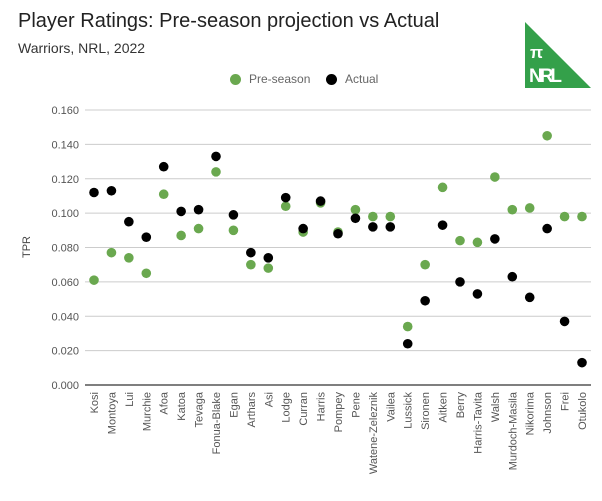 The height and width of the screenshot is (501, 602). What do you see at coordinates (390, 216) in the screenshot?
I see `point-pre-season-vailea` at bounding box center [390, 216].